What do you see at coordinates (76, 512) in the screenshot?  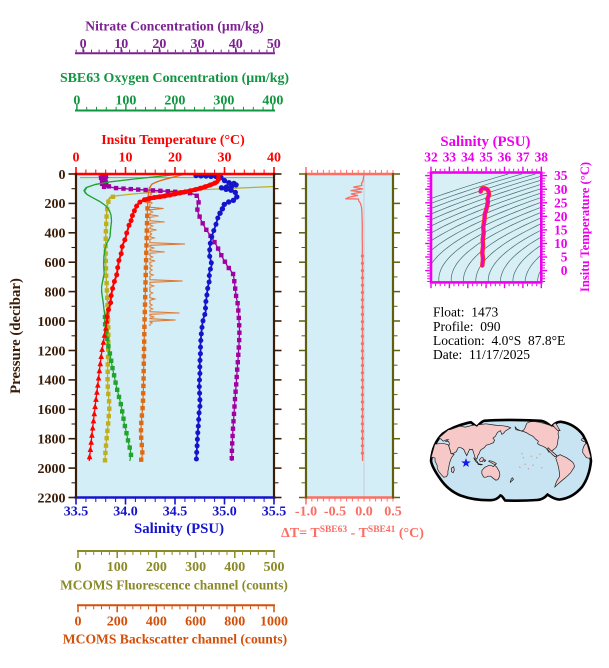 I see `svg-text: 33.5` at bounding box center [76, 512].